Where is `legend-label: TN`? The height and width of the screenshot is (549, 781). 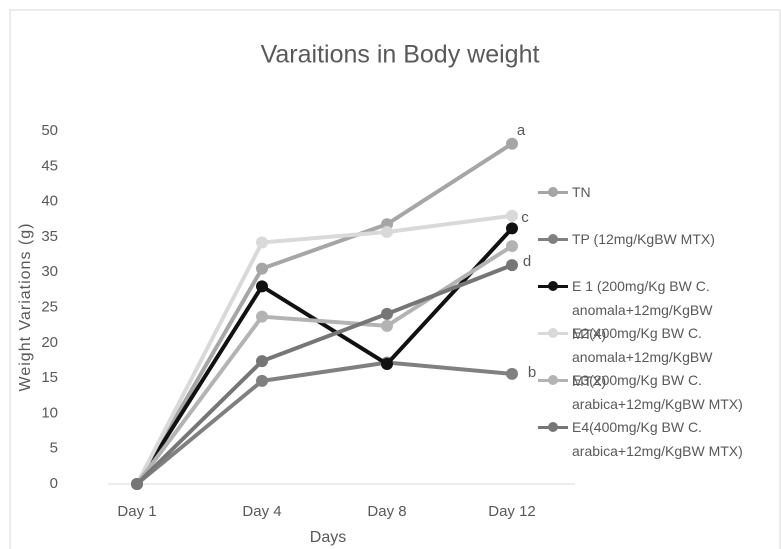 legend-label: TN is located at coordinates (581, 192).